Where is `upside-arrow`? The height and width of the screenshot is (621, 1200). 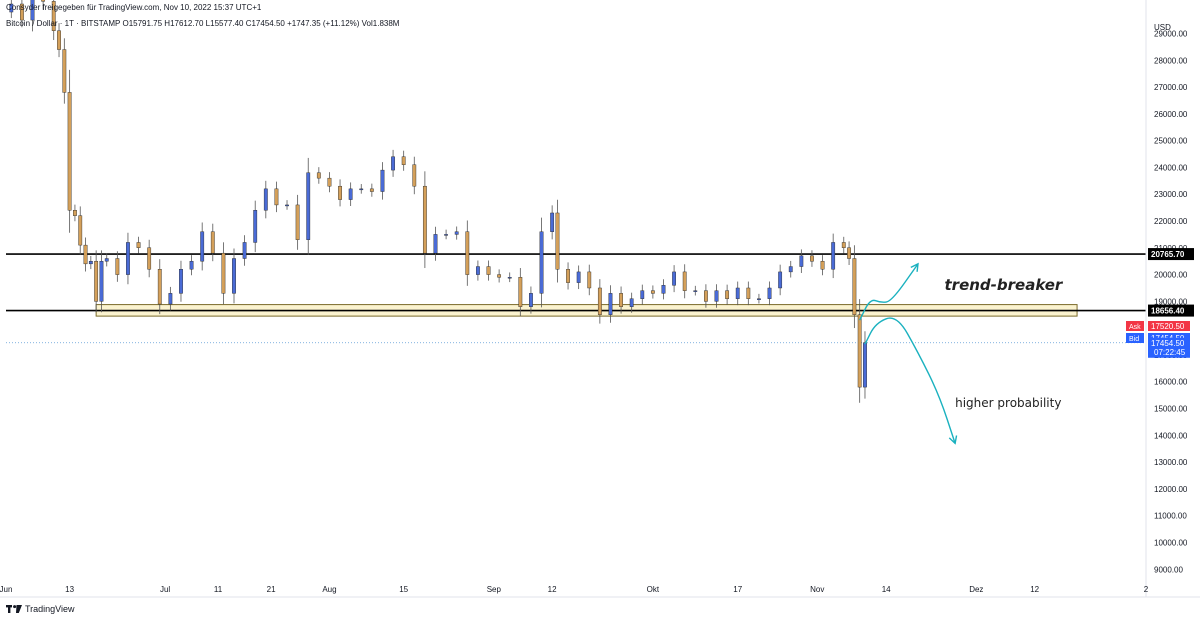 upside-arrow is located at coordinates (889, 292).